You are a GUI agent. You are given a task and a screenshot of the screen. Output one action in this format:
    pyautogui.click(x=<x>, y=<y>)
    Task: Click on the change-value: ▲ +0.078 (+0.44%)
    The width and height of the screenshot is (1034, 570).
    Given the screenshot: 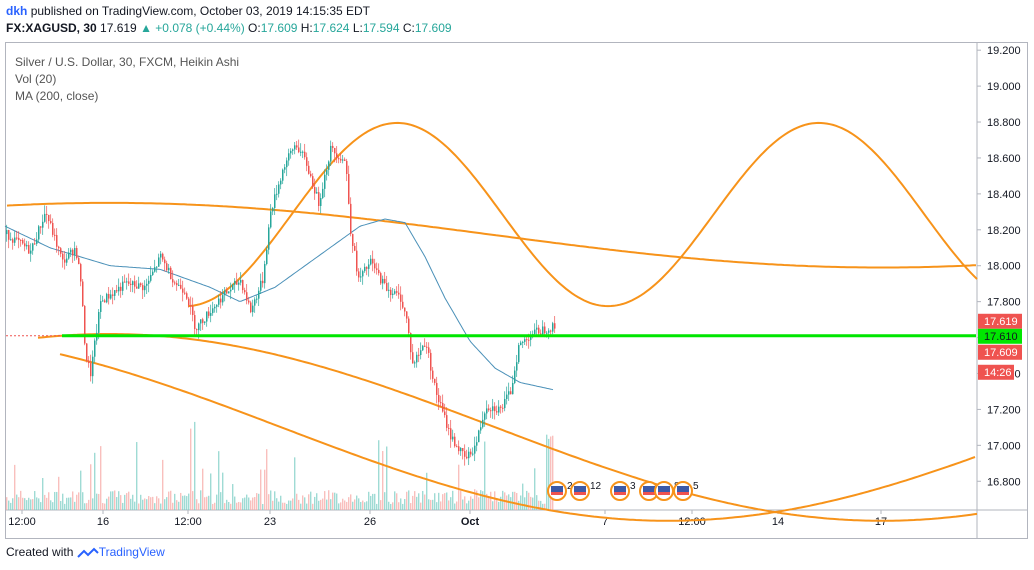 What is the action you would take?
    pyautogui.click(x=192, y=28)
    